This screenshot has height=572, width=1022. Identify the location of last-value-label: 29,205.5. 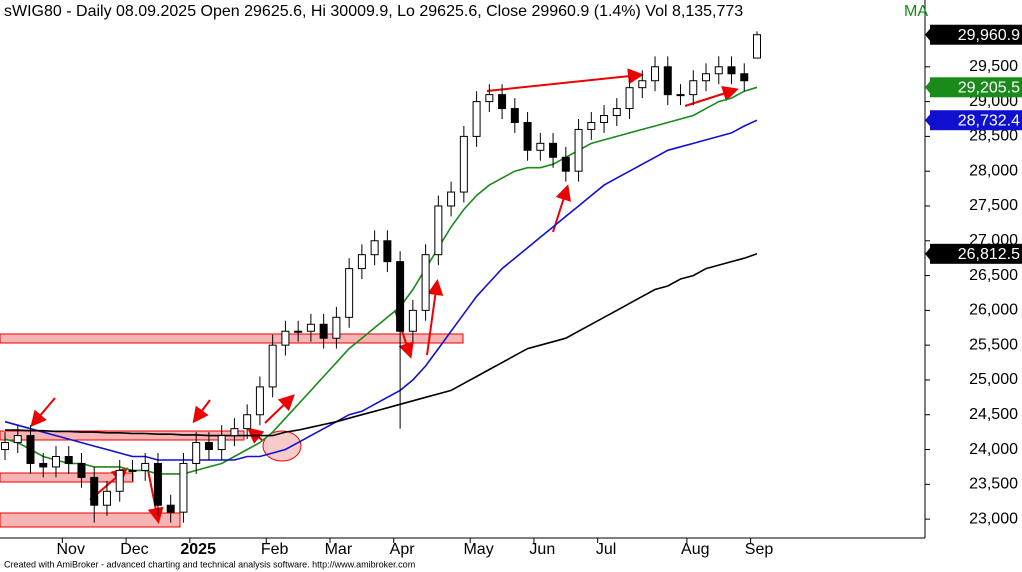
(989, 88).